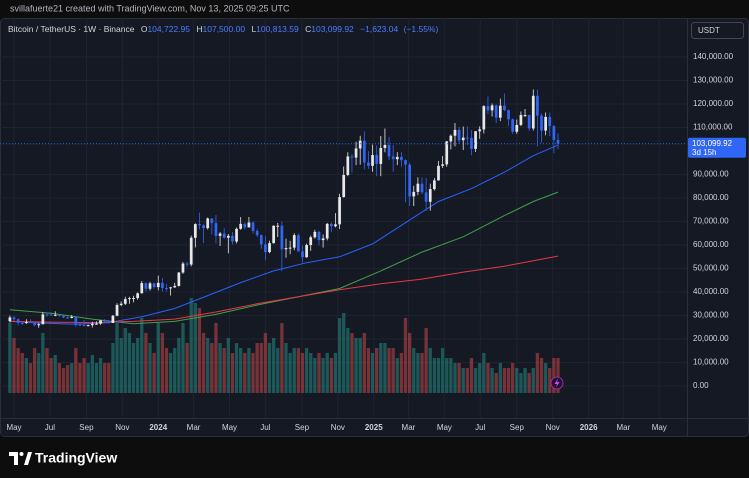 This screenshot has height=478, width=749. Describe the element at coordinates (704, 152) in the screenshot. I see `countdown: 3d 15h` at that location.